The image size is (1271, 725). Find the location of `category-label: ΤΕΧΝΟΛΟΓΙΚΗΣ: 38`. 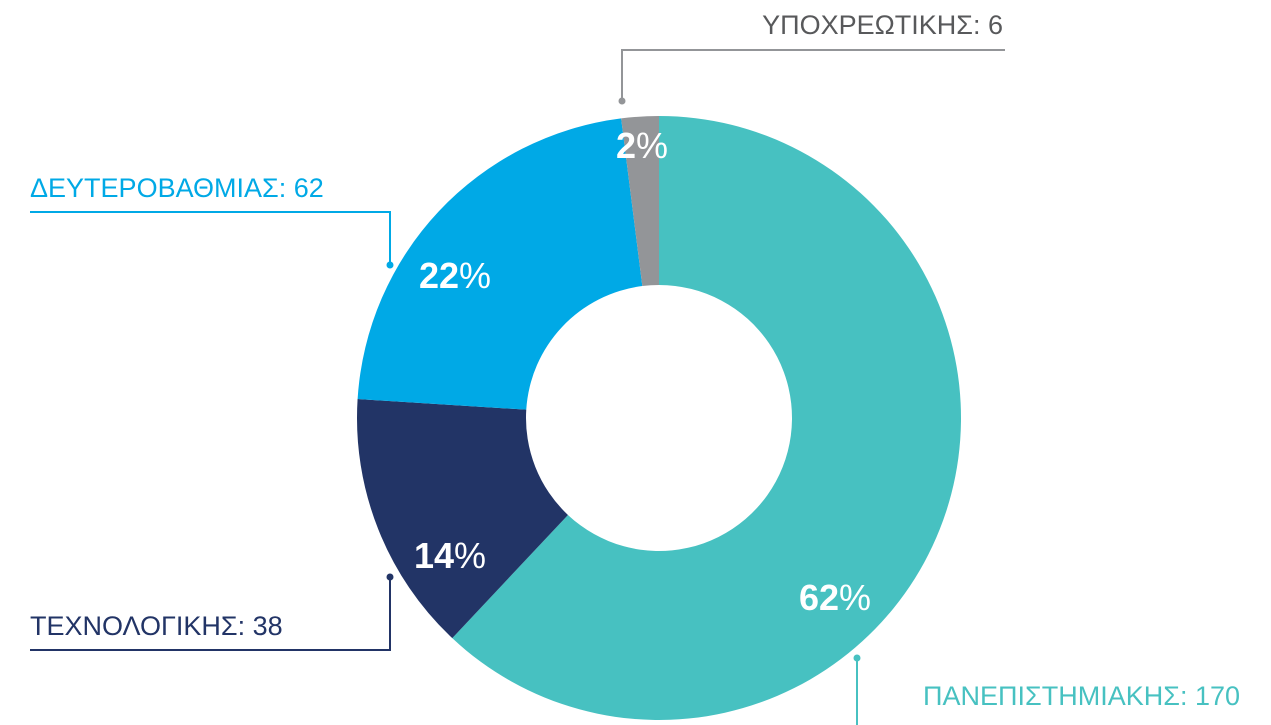

category-label: ΤΕΧΝΟΛΟΓΙΚΗΣ: 38 is located at coordinates (156, 626).